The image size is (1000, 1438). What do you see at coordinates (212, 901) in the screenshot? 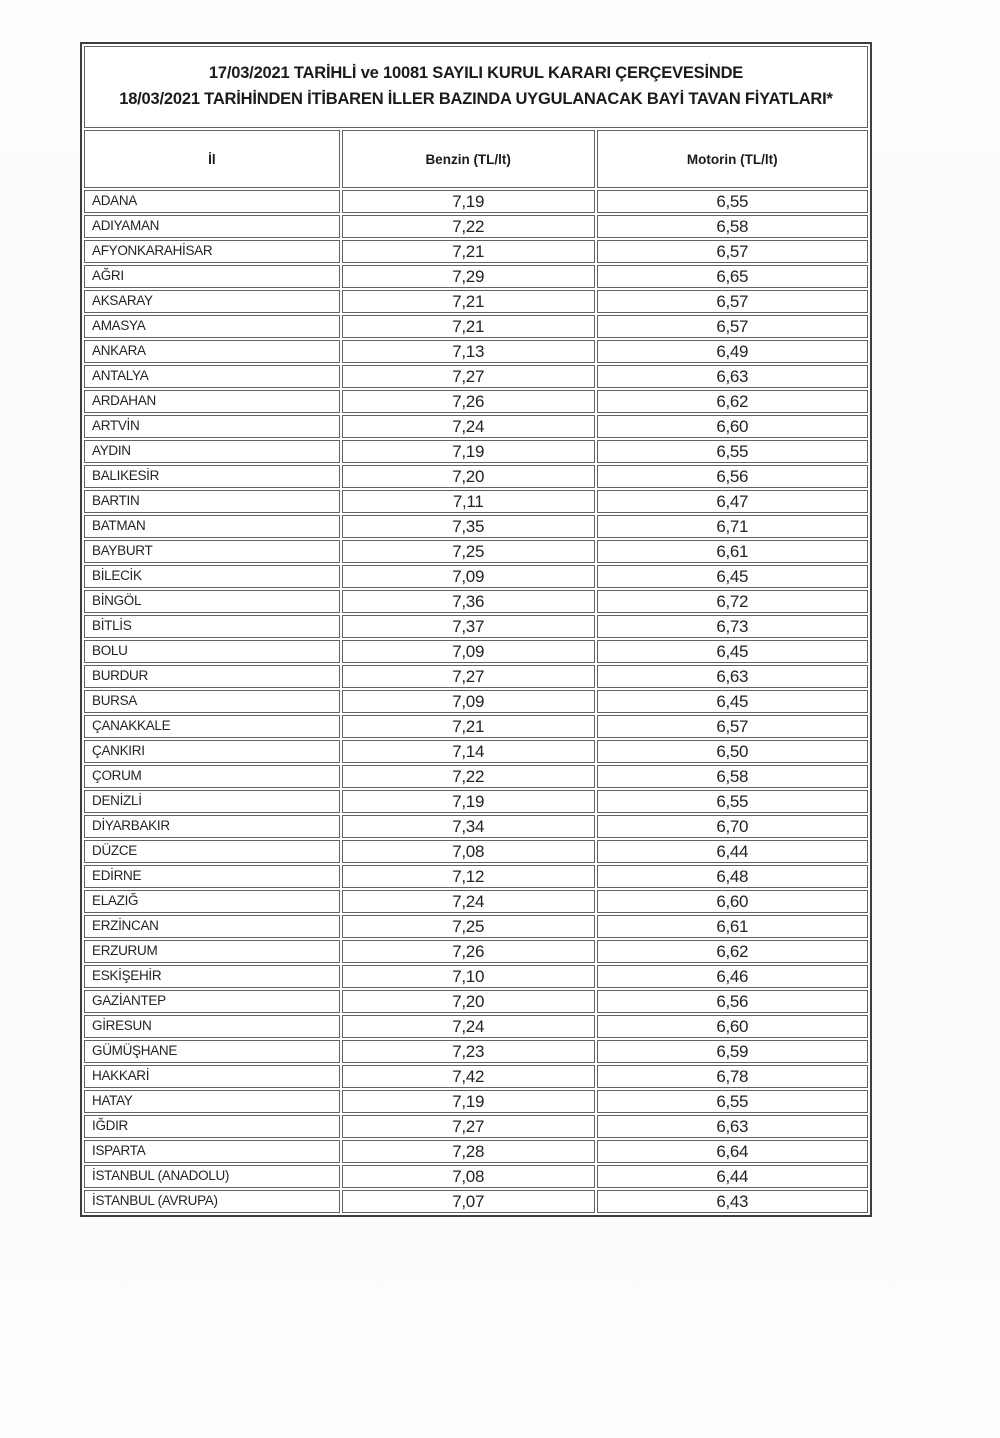
I see `province-cell: ELAZIĞ` at bounding box center [212, 901].